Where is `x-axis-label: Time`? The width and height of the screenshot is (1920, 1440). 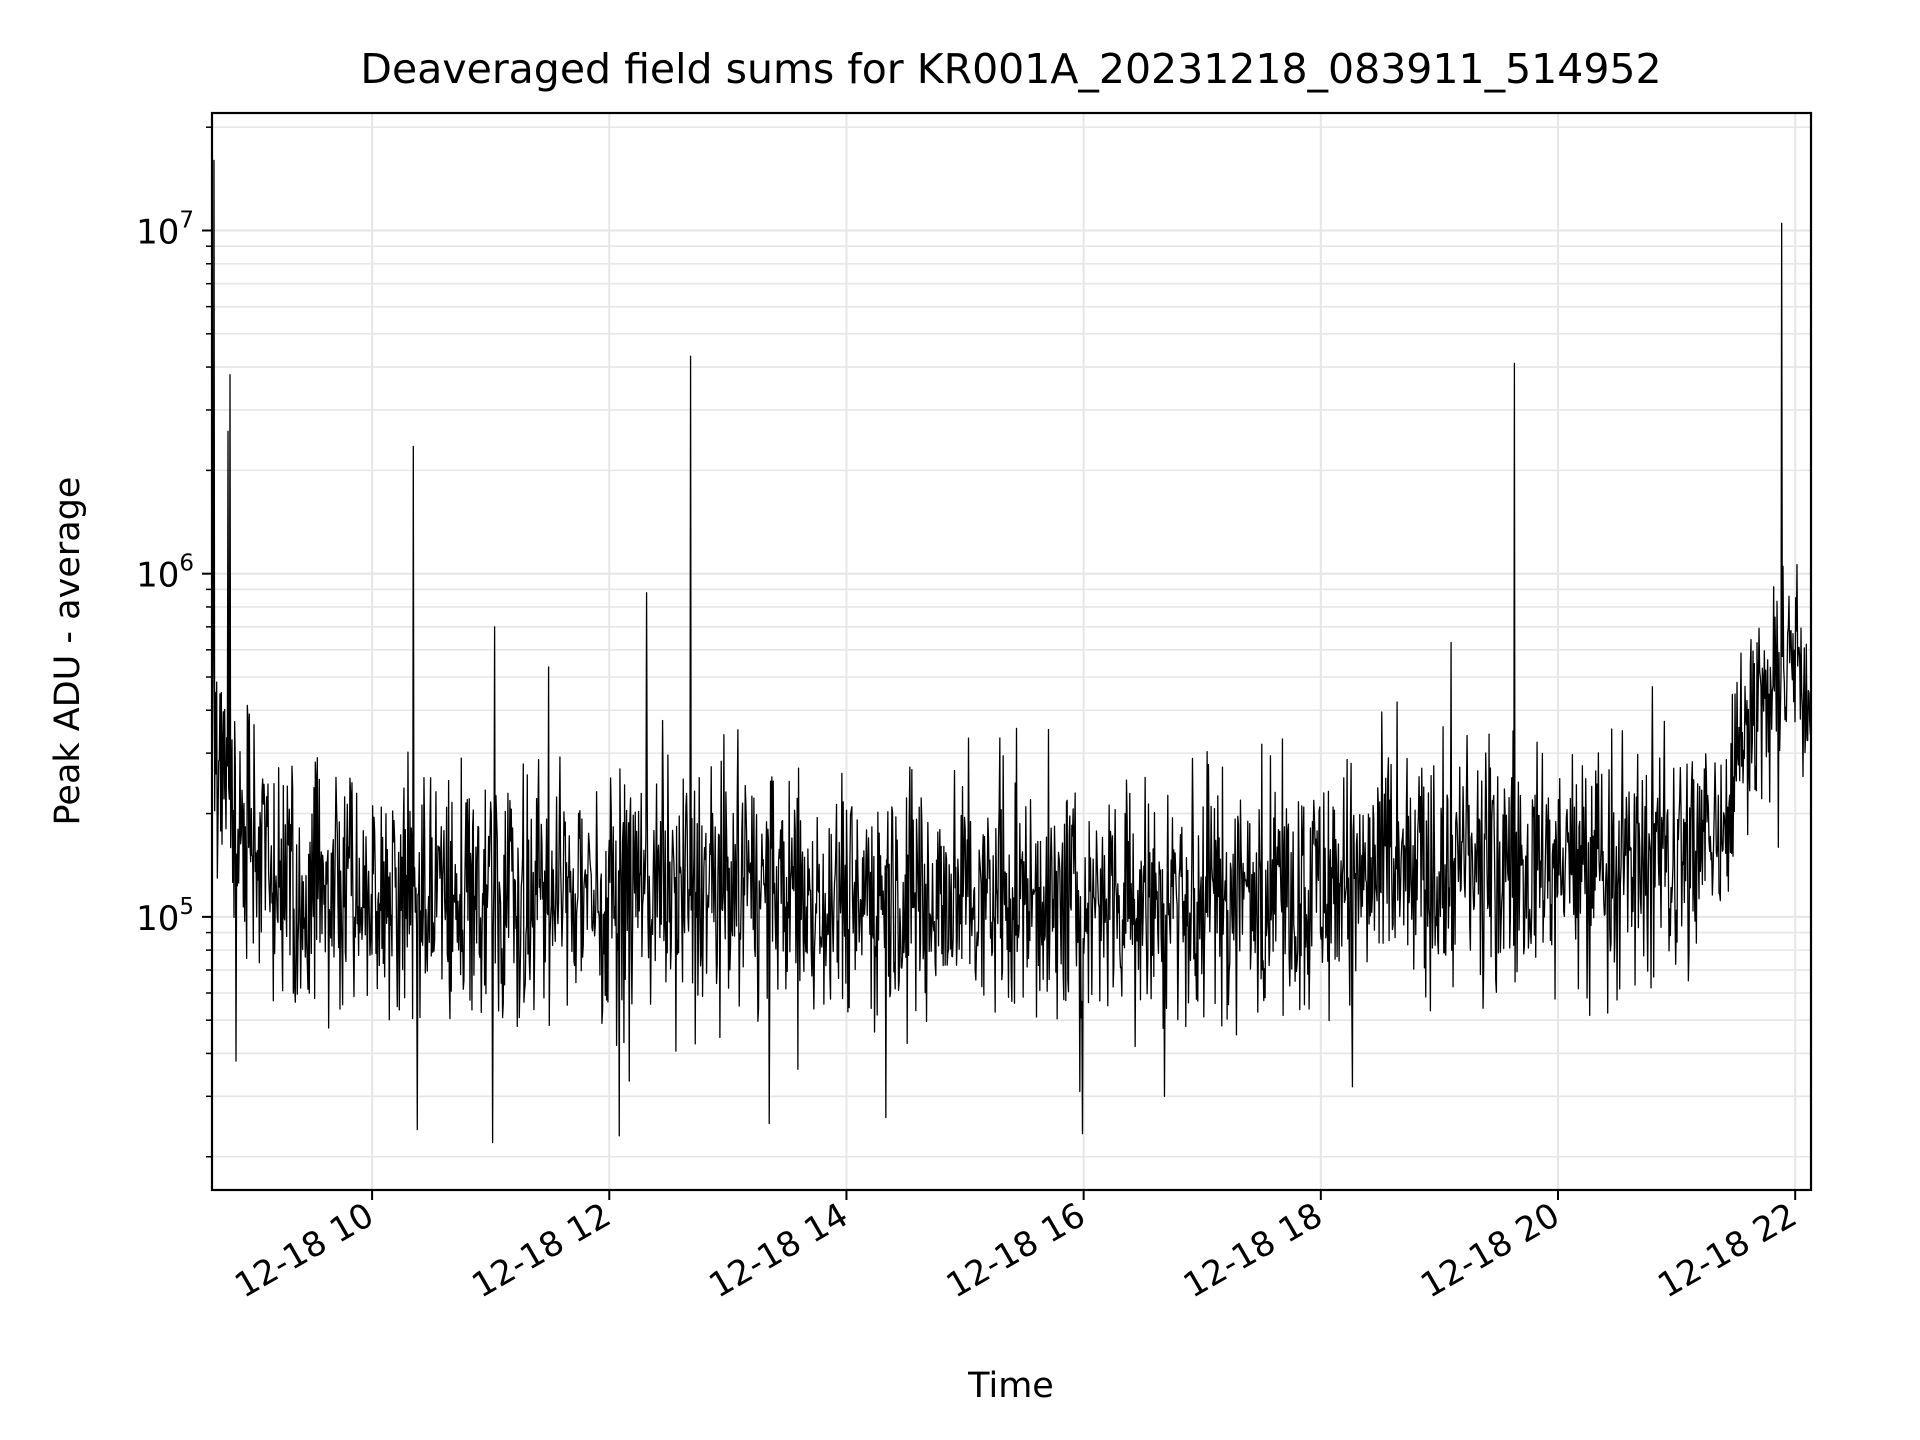
x-axis-label: Time is located at coordinates (1010, 1386).